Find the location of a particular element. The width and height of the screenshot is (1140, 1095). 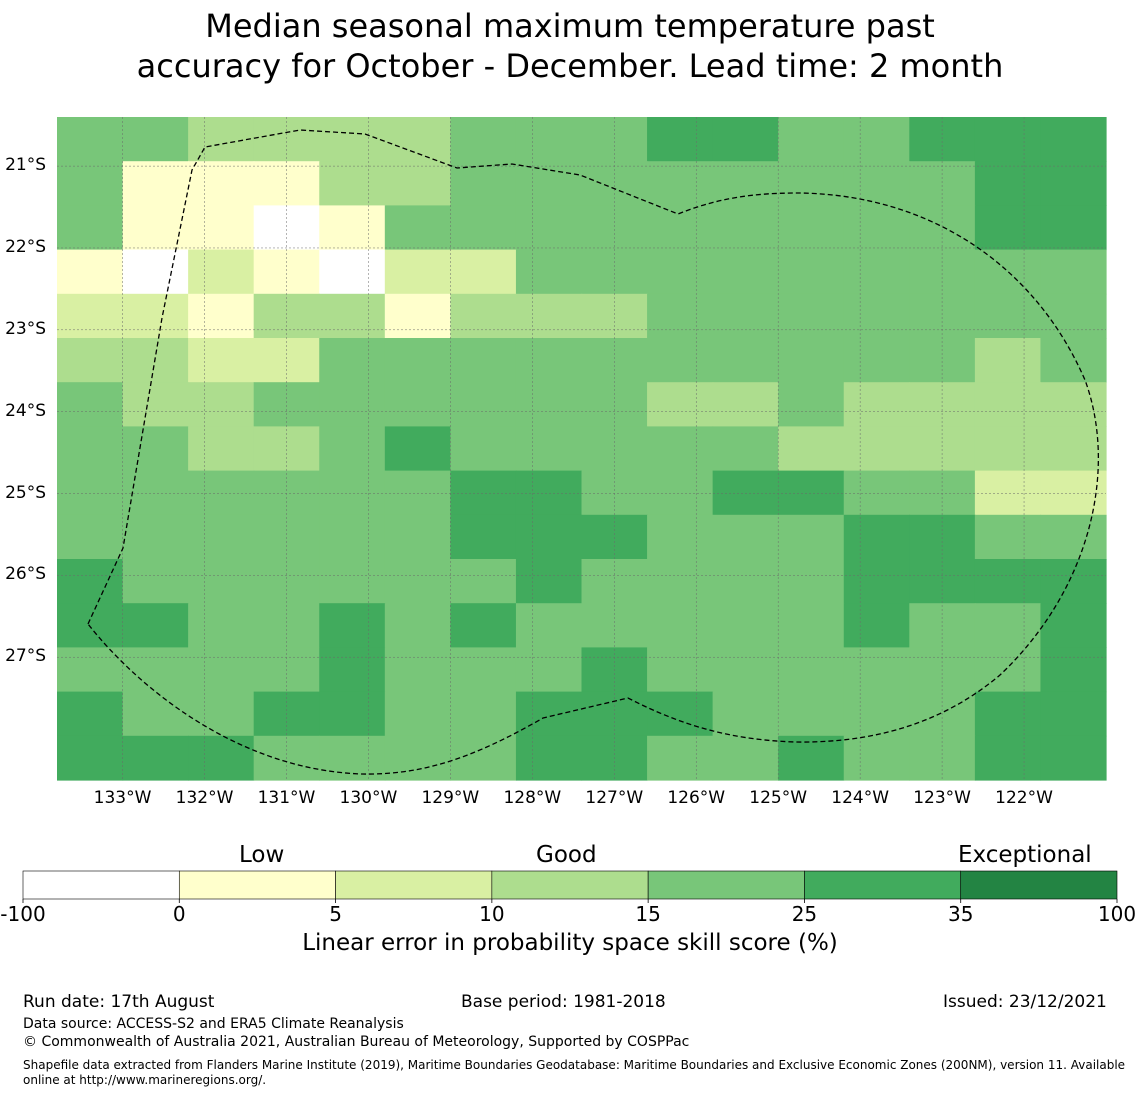

run-date: Run date: 17th August is located at coordinates (119, 1002).